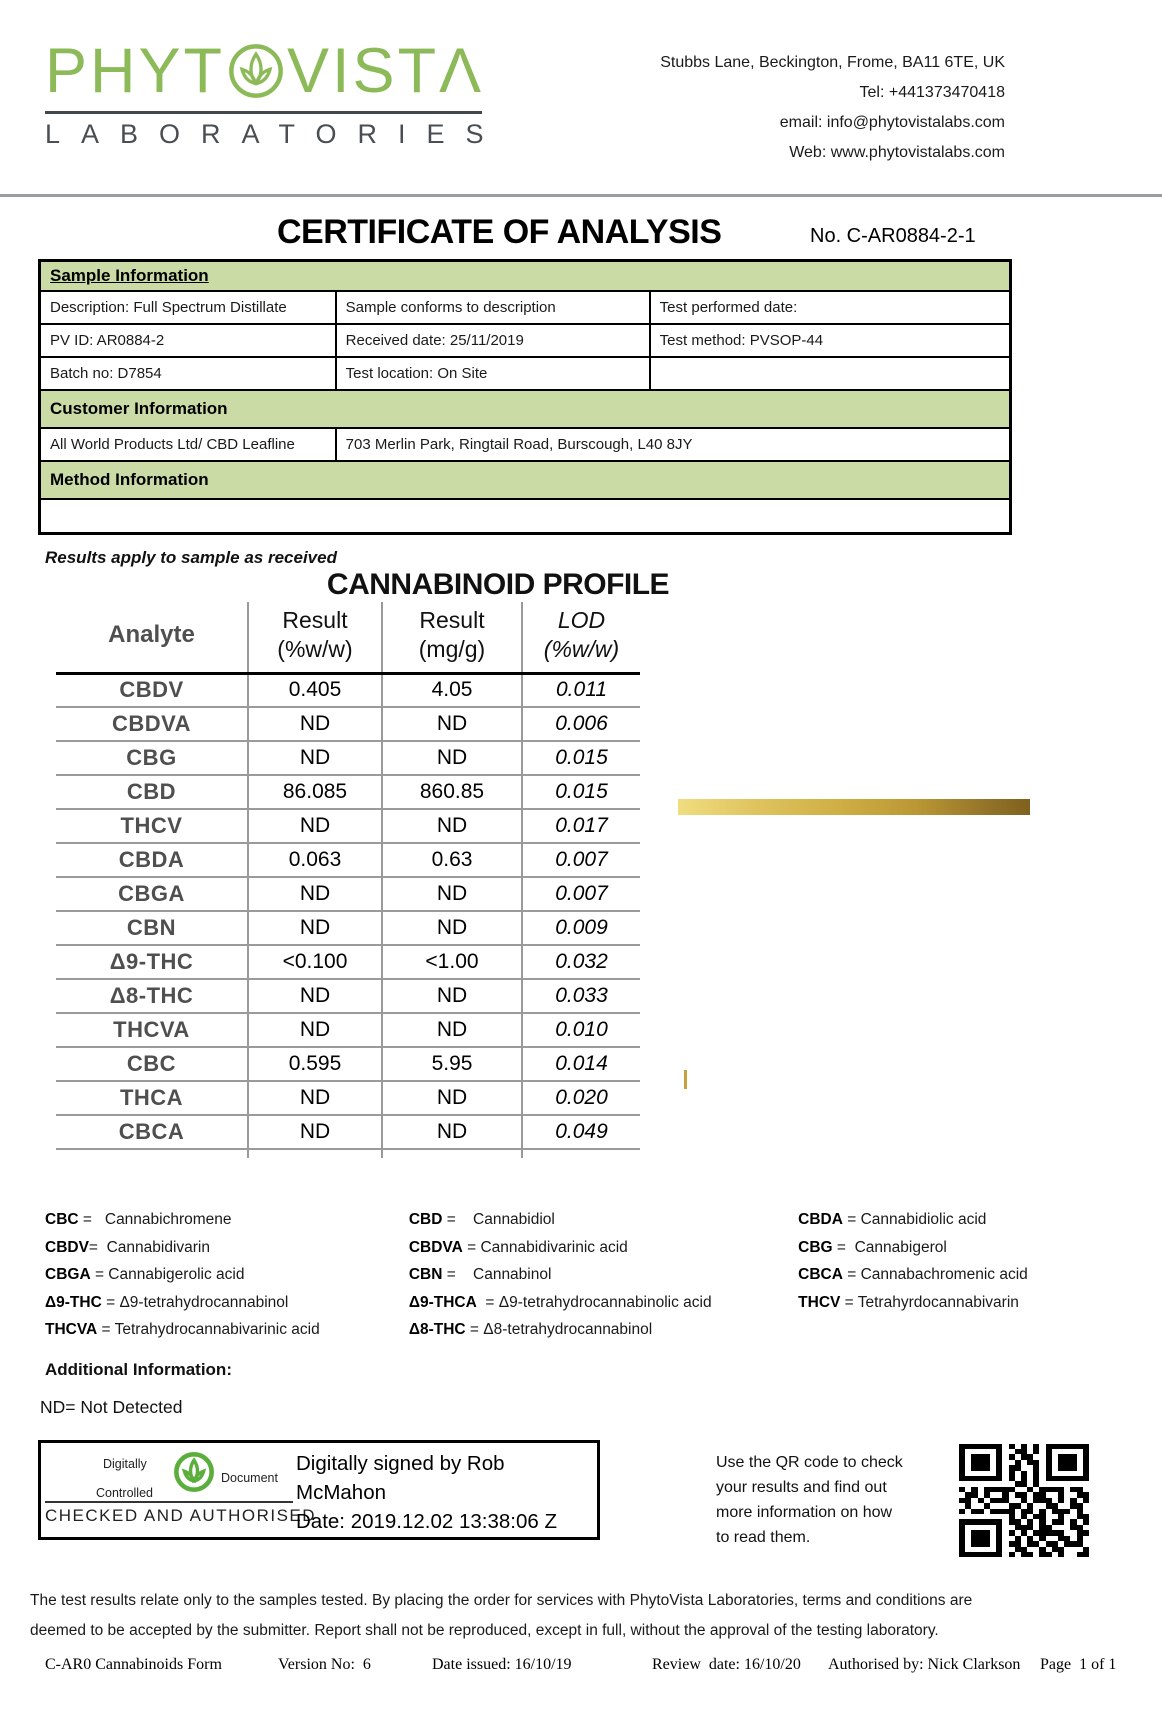 Image resolution: width=1162 pixels, height=1723 pixels. Describe the element at coordinates (830, 373) in the screenshot. I see `empty-cell` at that location.